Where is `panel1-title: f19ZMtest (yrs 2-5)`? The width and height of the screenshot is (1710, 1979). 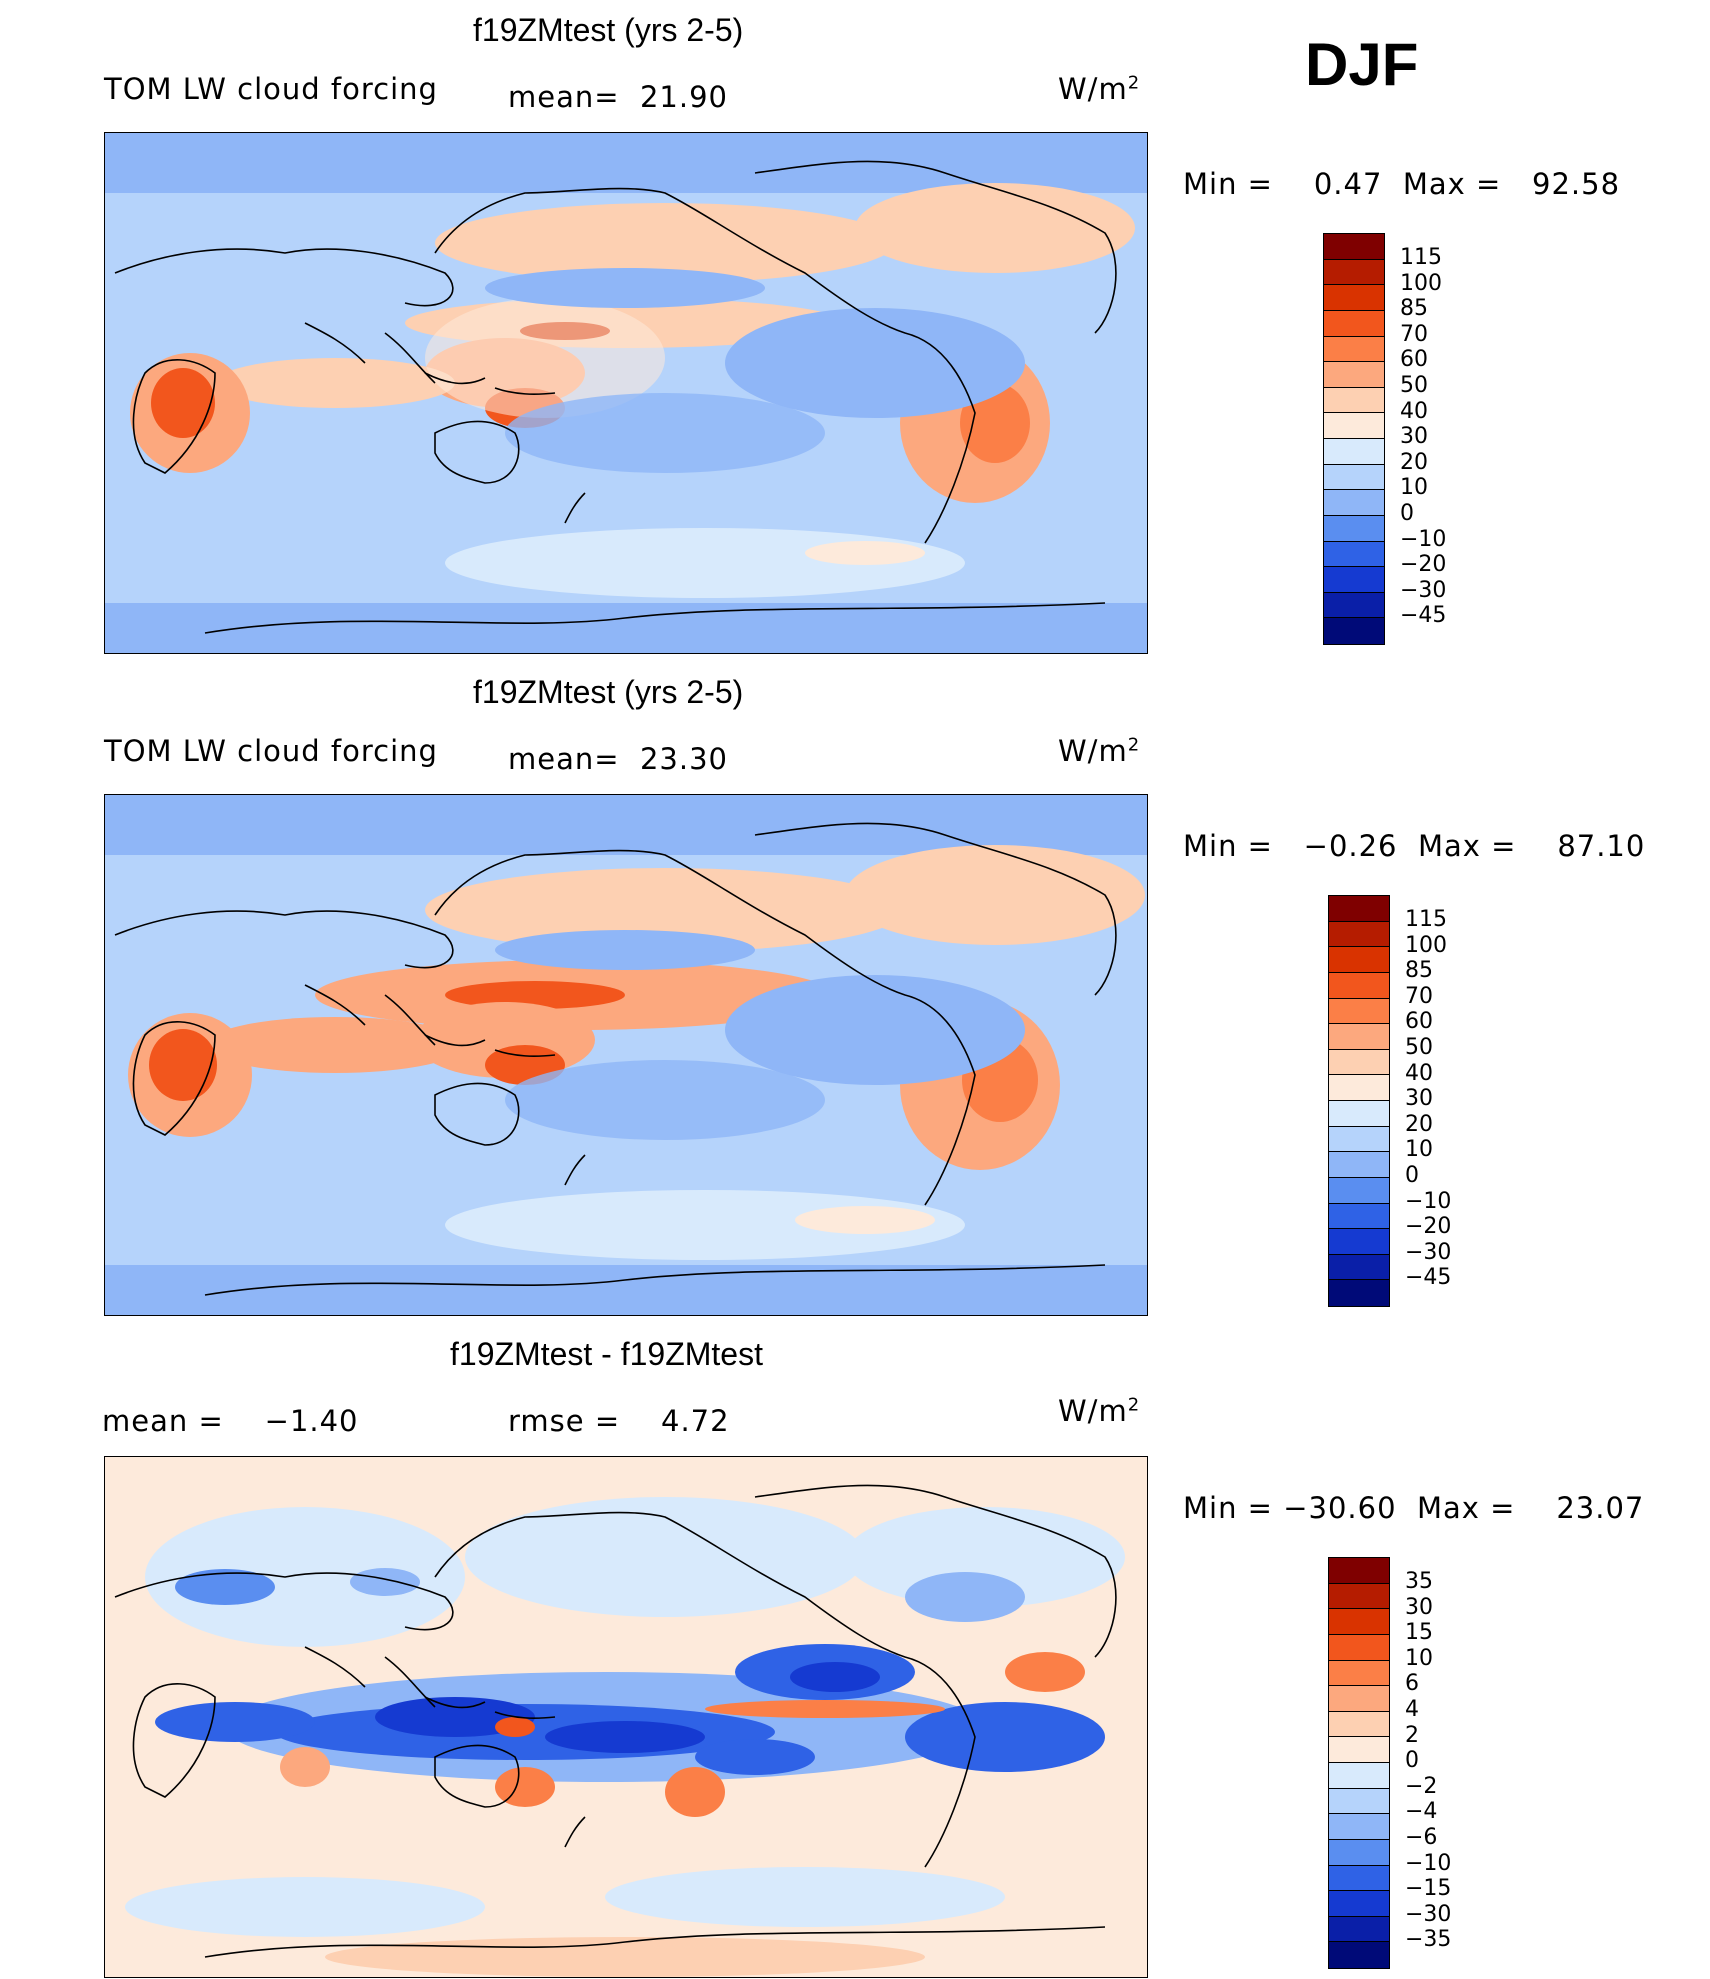 panel1-title: f19ZMtest (yrs 2-5) is located at coordinates (608, 30).